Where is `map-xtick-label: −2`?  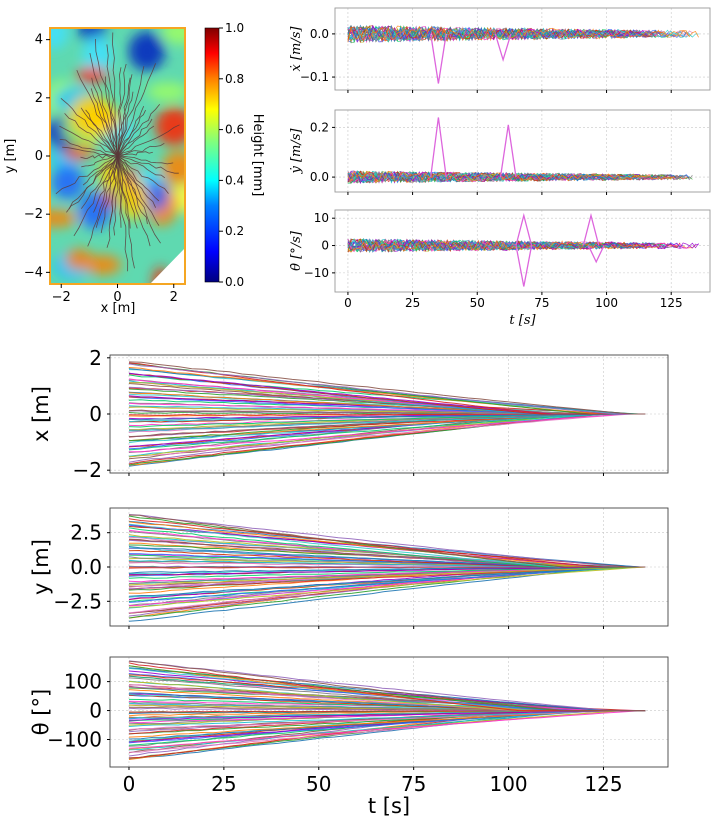
map-xtick-label: −2 is located at coordinates (61, 297).